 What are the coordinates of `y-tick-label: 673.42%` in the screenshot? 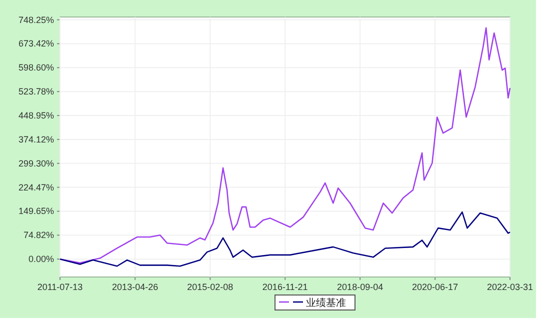 It's located at (36, 43).